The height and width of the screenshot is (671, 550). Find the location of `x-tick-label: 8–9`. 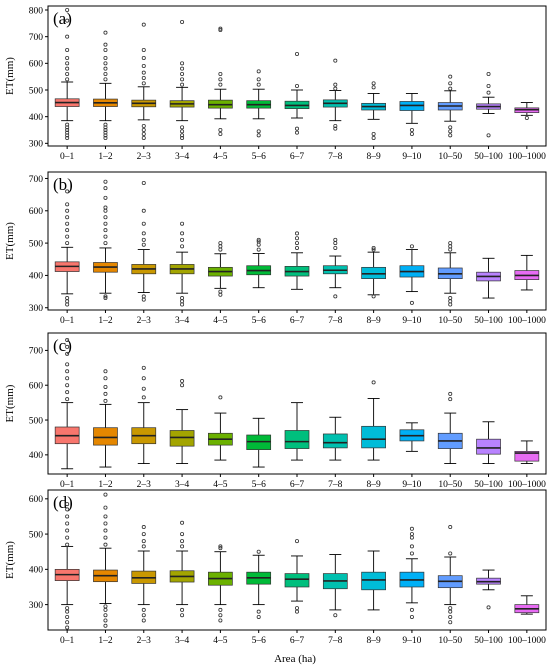

x-tick-label: 8–9 is located at coordinates (373, 641).